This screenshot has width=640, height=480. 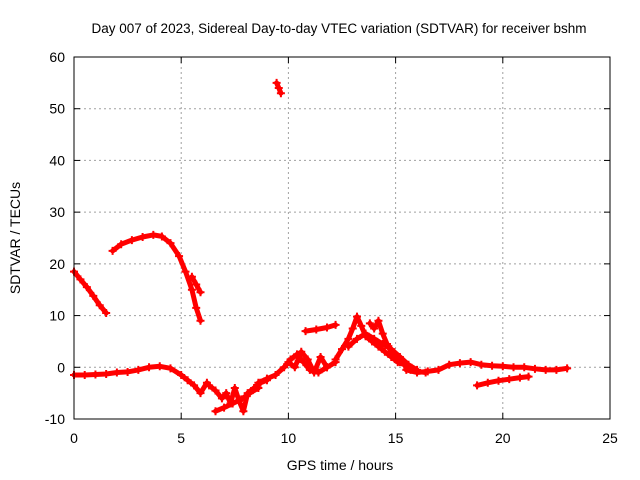 I want to click on series-arc-hump, so click(x=156, y=277).